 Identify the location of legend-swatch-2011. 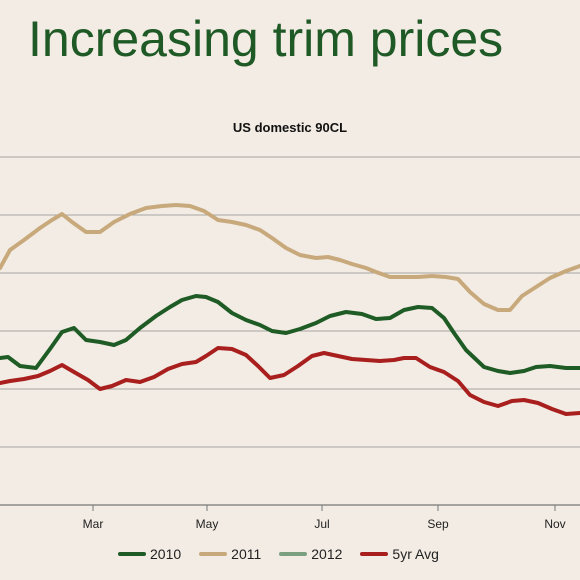
(213, 554).